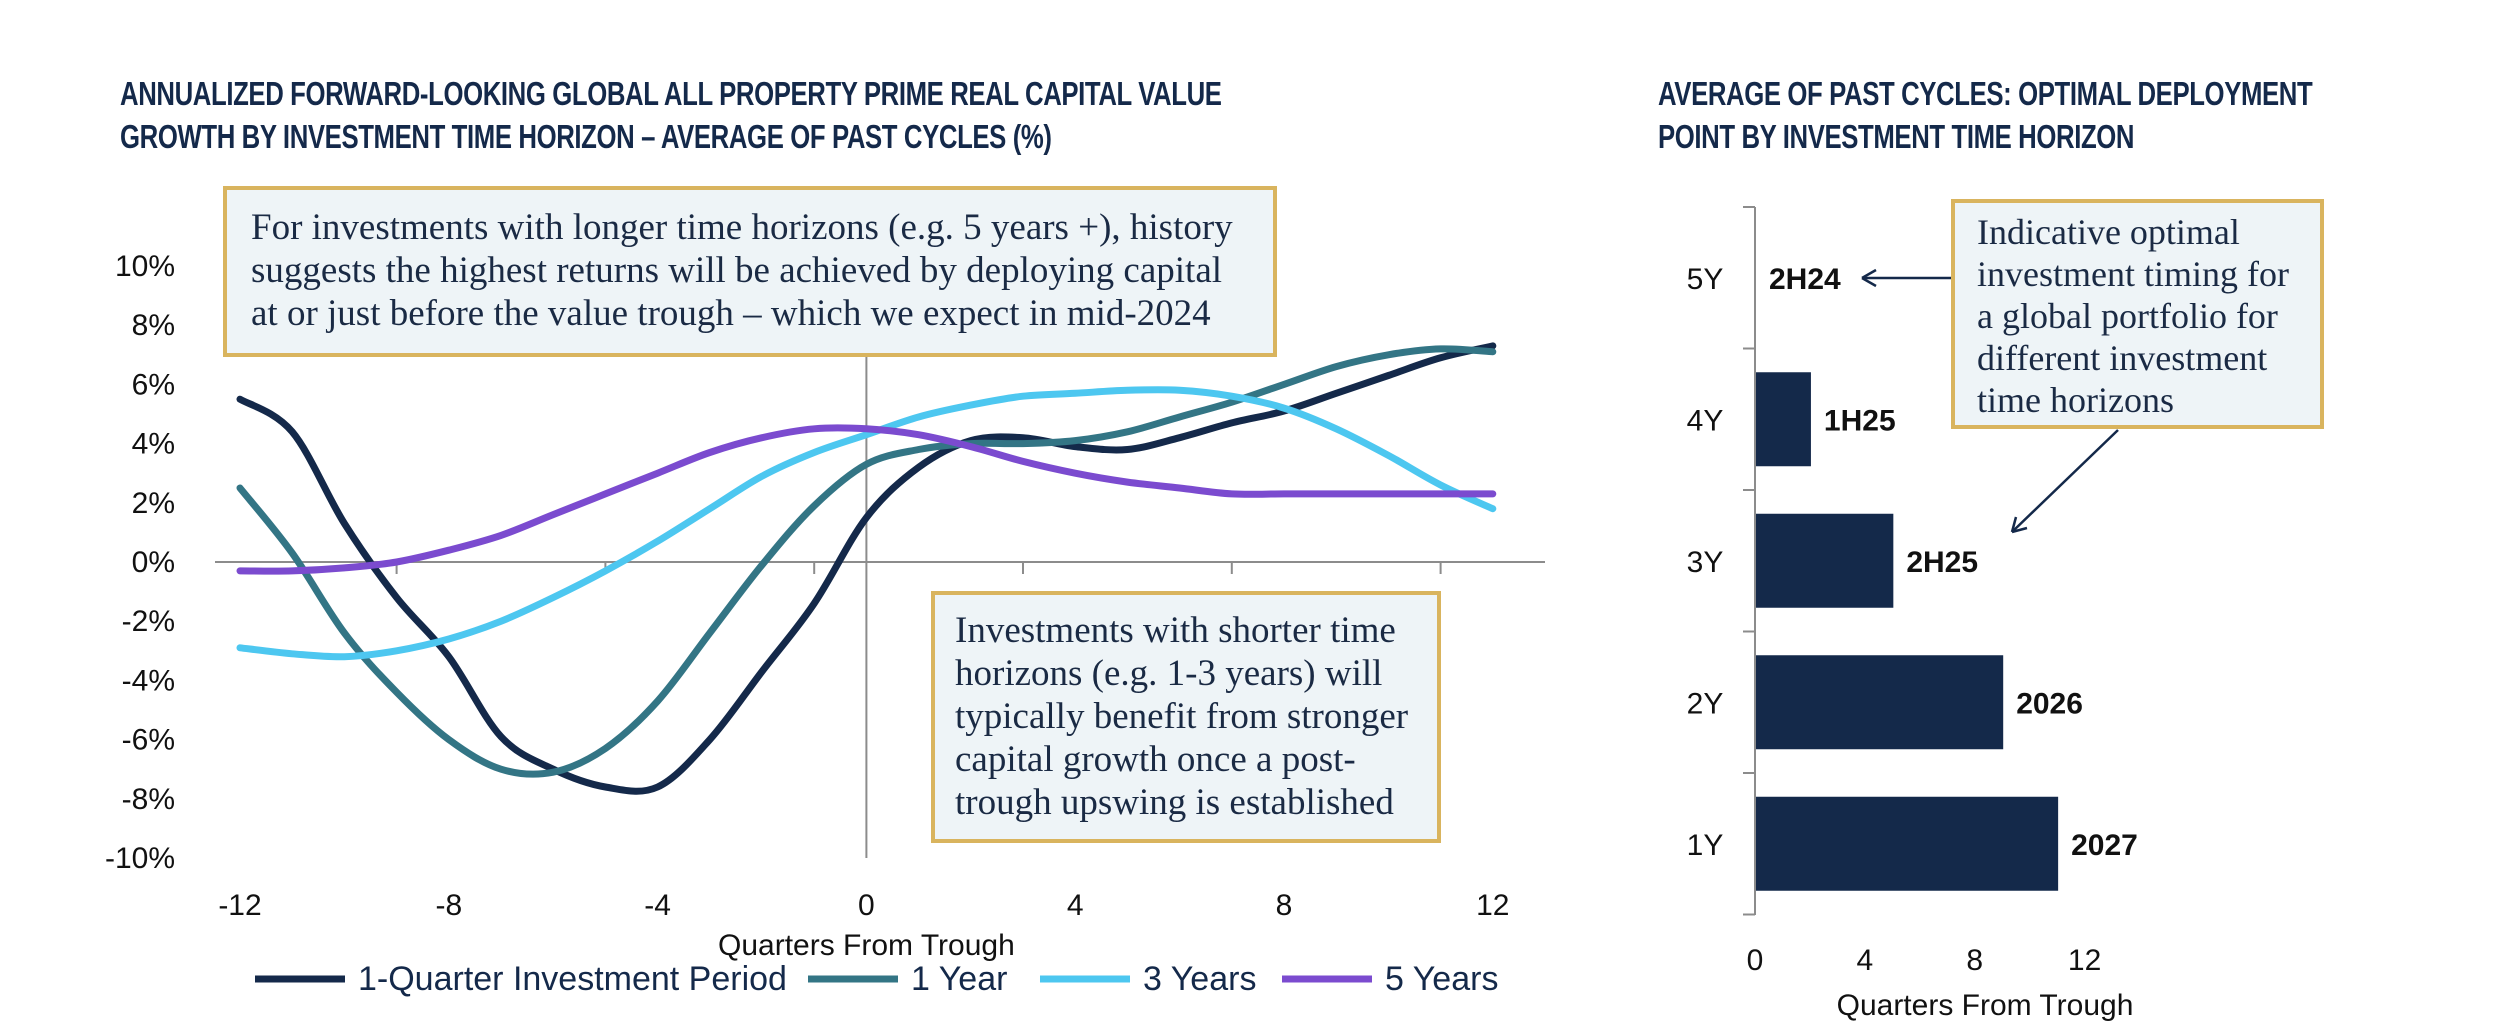 The image size is (2500, 1025). I want to click on bar-data-label: 2H25, so click(1942, 562).